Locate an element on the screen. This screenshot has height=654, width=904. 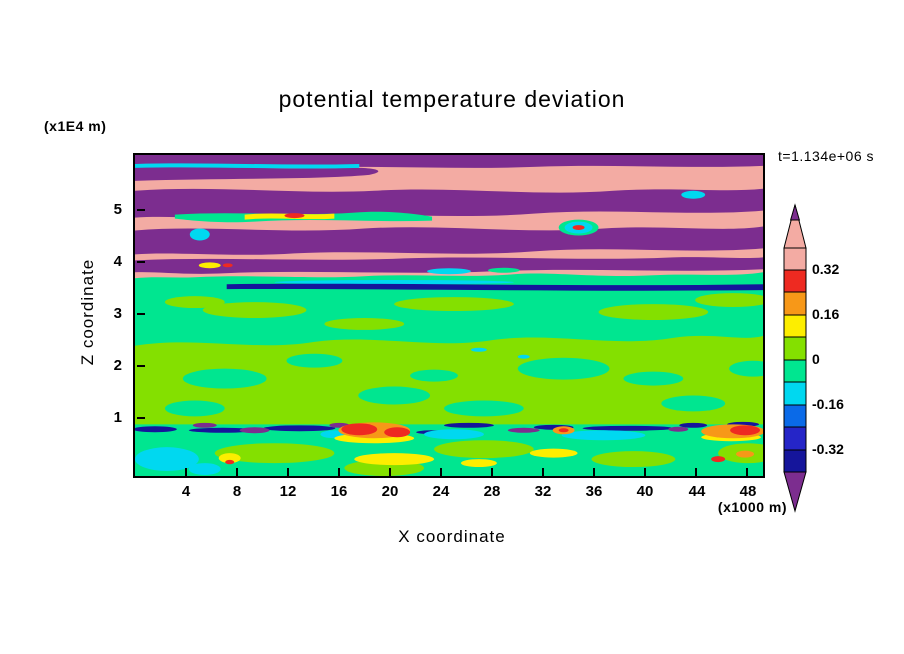
field-purple-dashes is located at coordinates (440, 428).